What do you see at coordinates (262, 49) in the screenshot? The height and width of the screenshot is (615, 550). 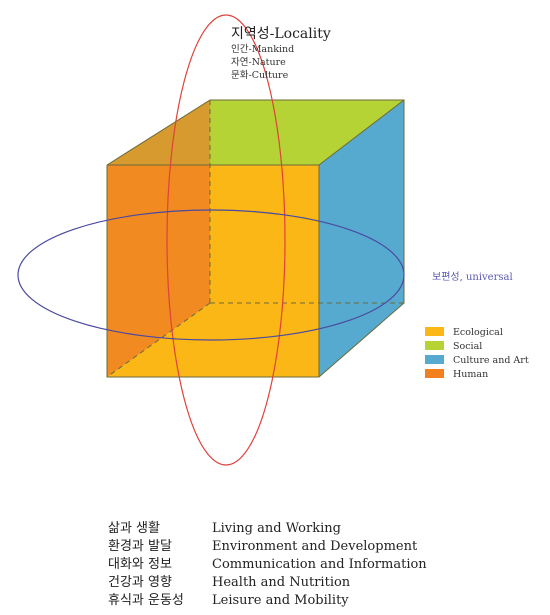 I see `locality-sub-mankind: 인간-Mankind` at bounding box center [262, 49].